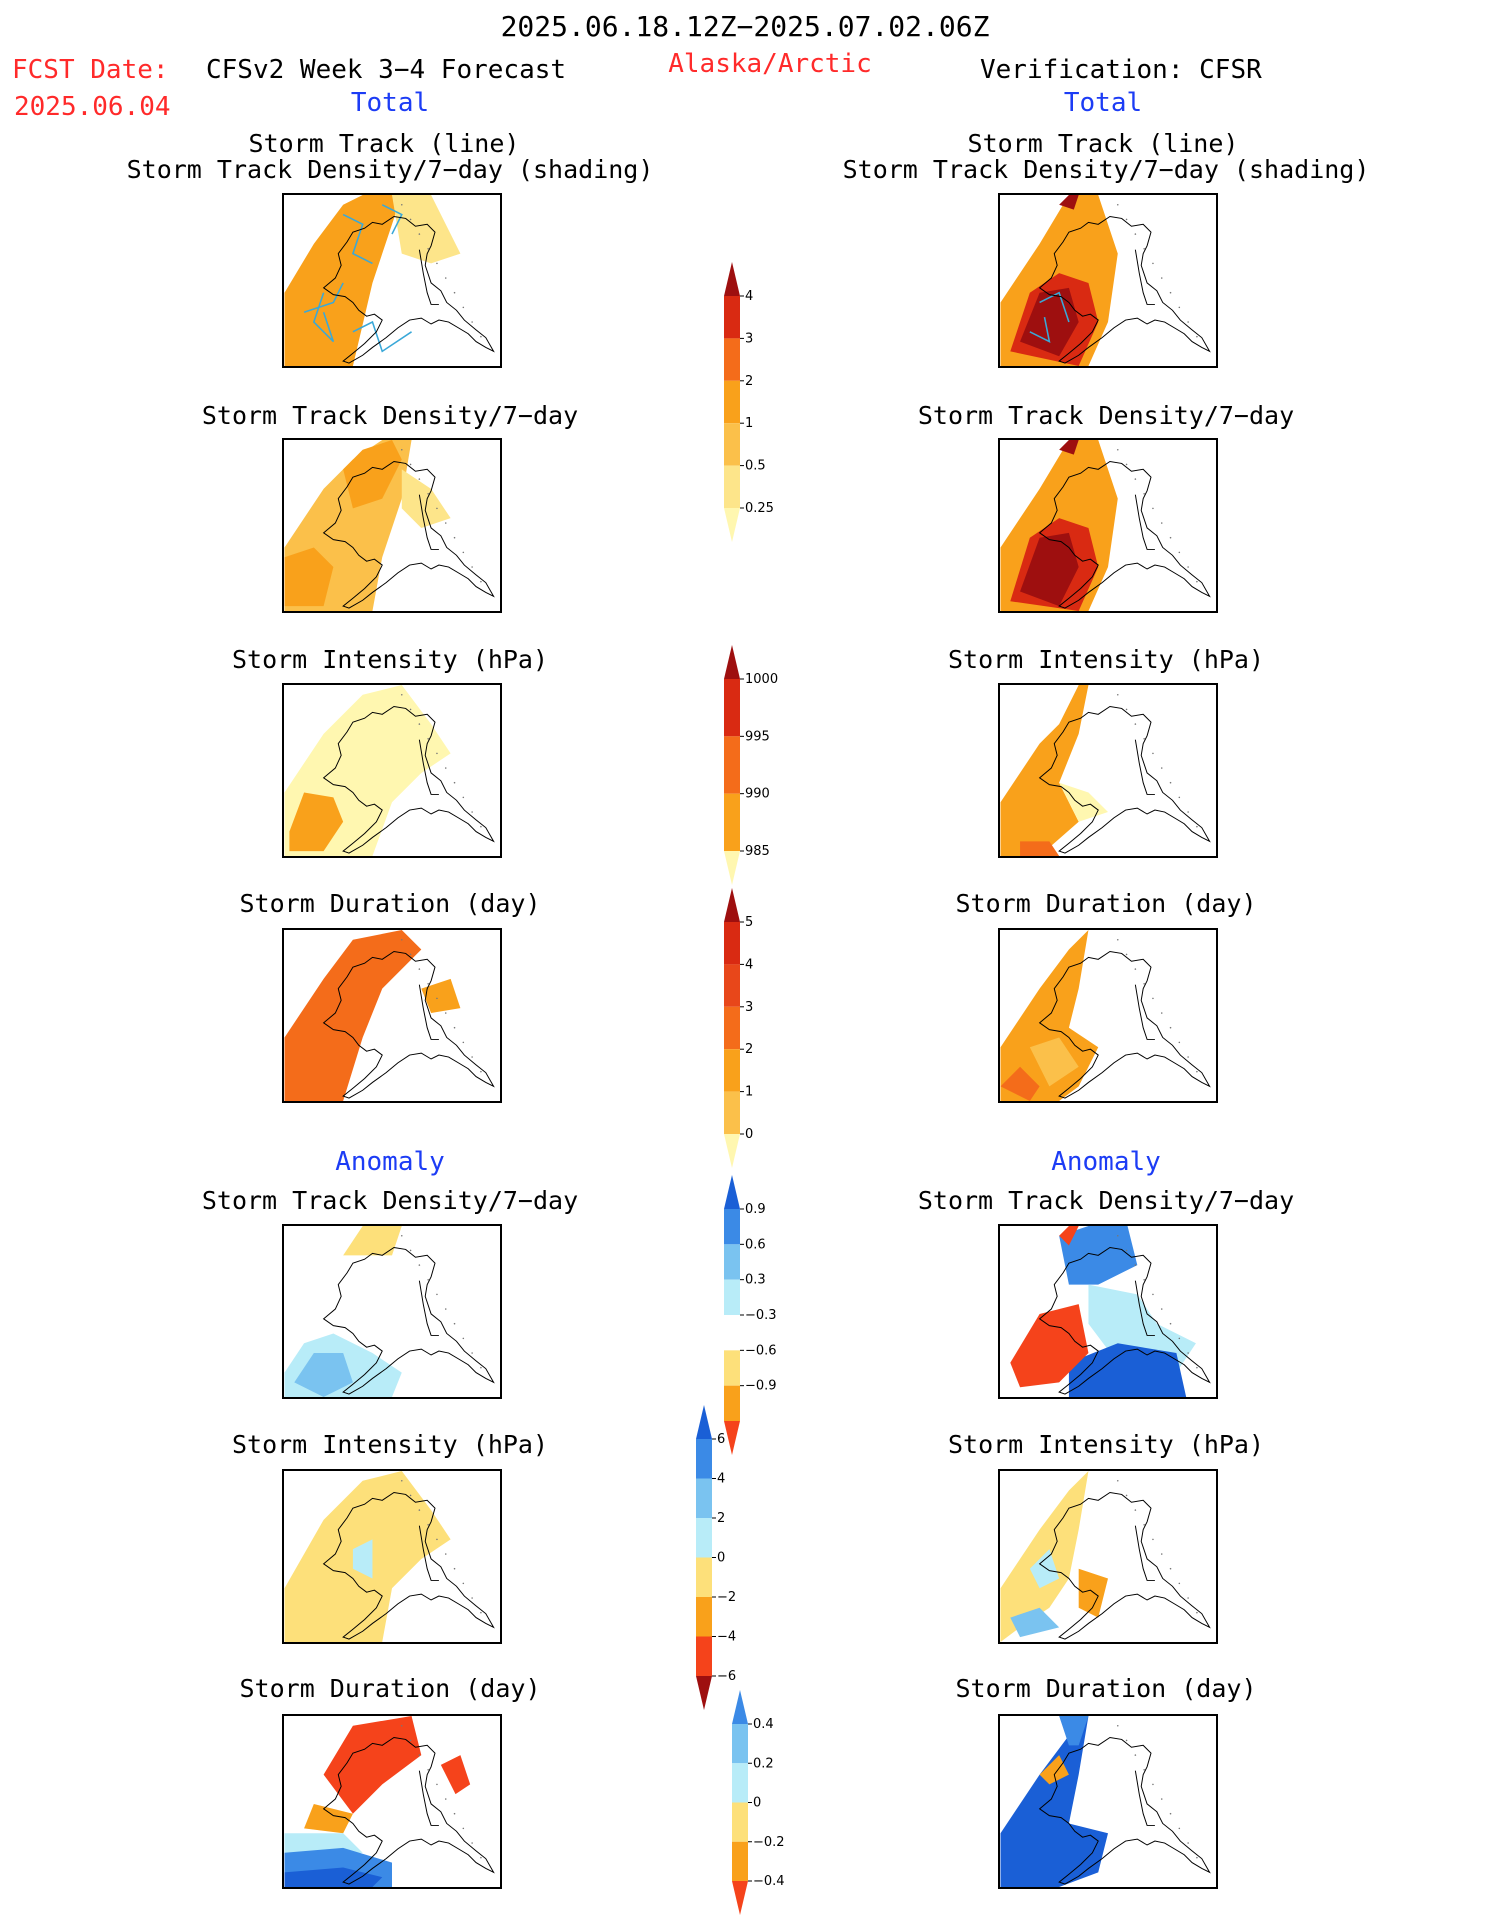 Image resolution: width=1487 pixels, height=1925 pixels. Describe the element at coordinates (749, 381) in the screenshot. I see `colorbar-tick-label: 2` at that location.